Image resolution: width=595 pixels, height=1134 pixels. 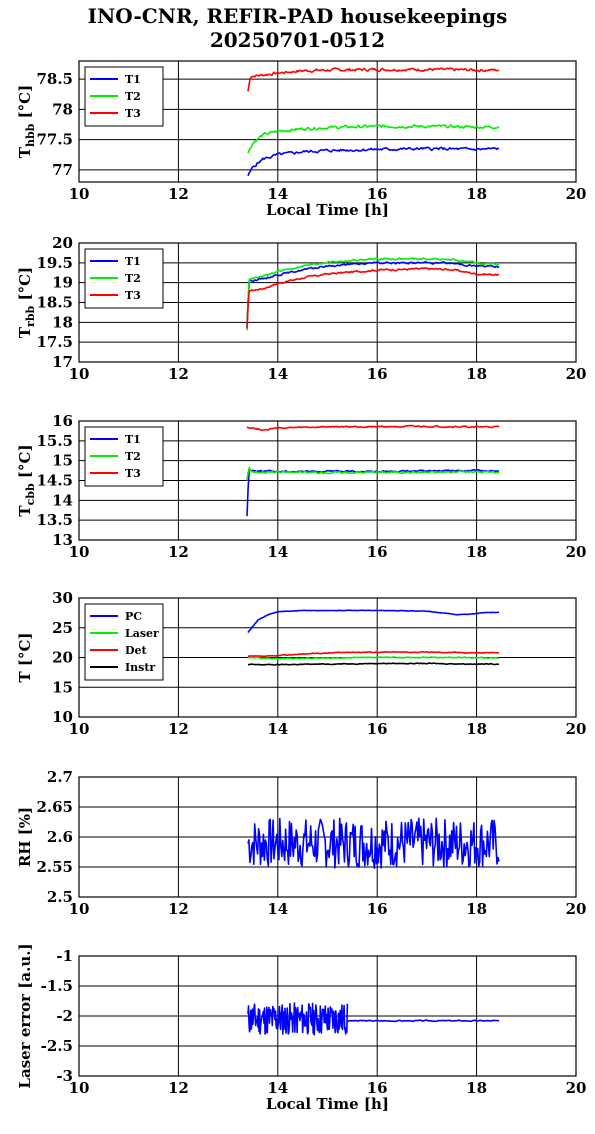 I want to click on y-axis-label: Trbb [°C], so click(x=26, y=302).